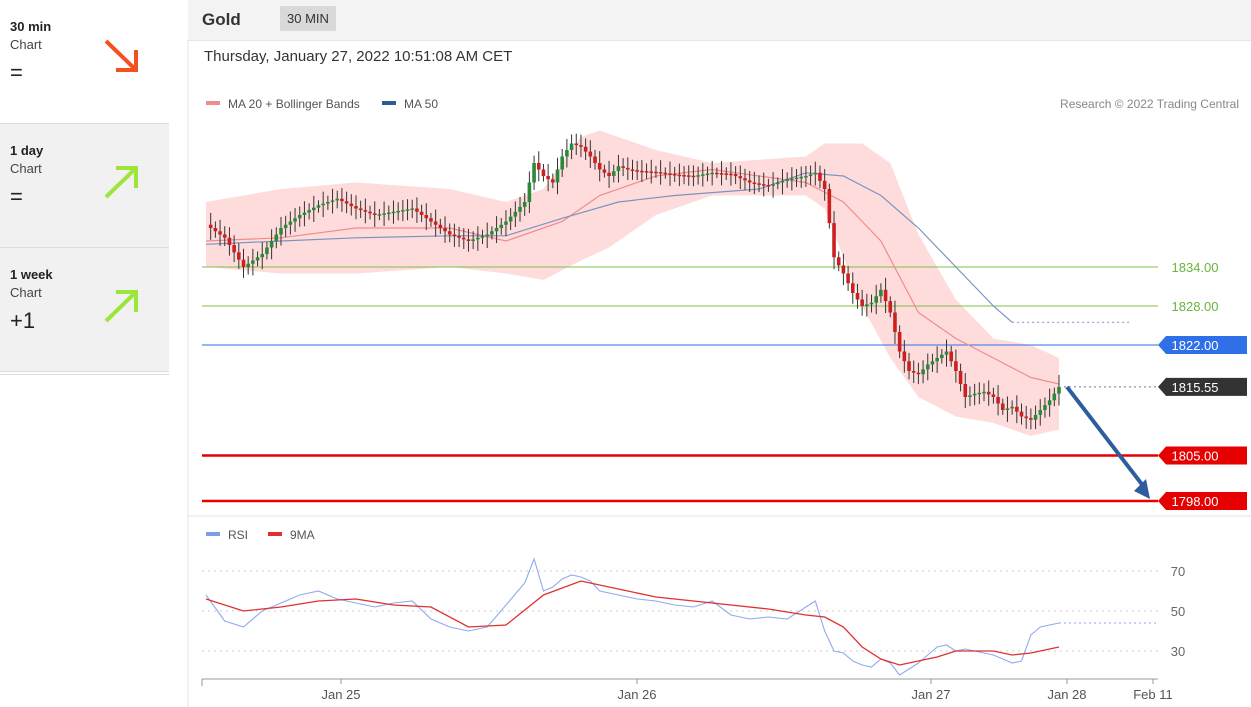  I want to click on x-axis-label: Jan 28, so click(1066, 694).